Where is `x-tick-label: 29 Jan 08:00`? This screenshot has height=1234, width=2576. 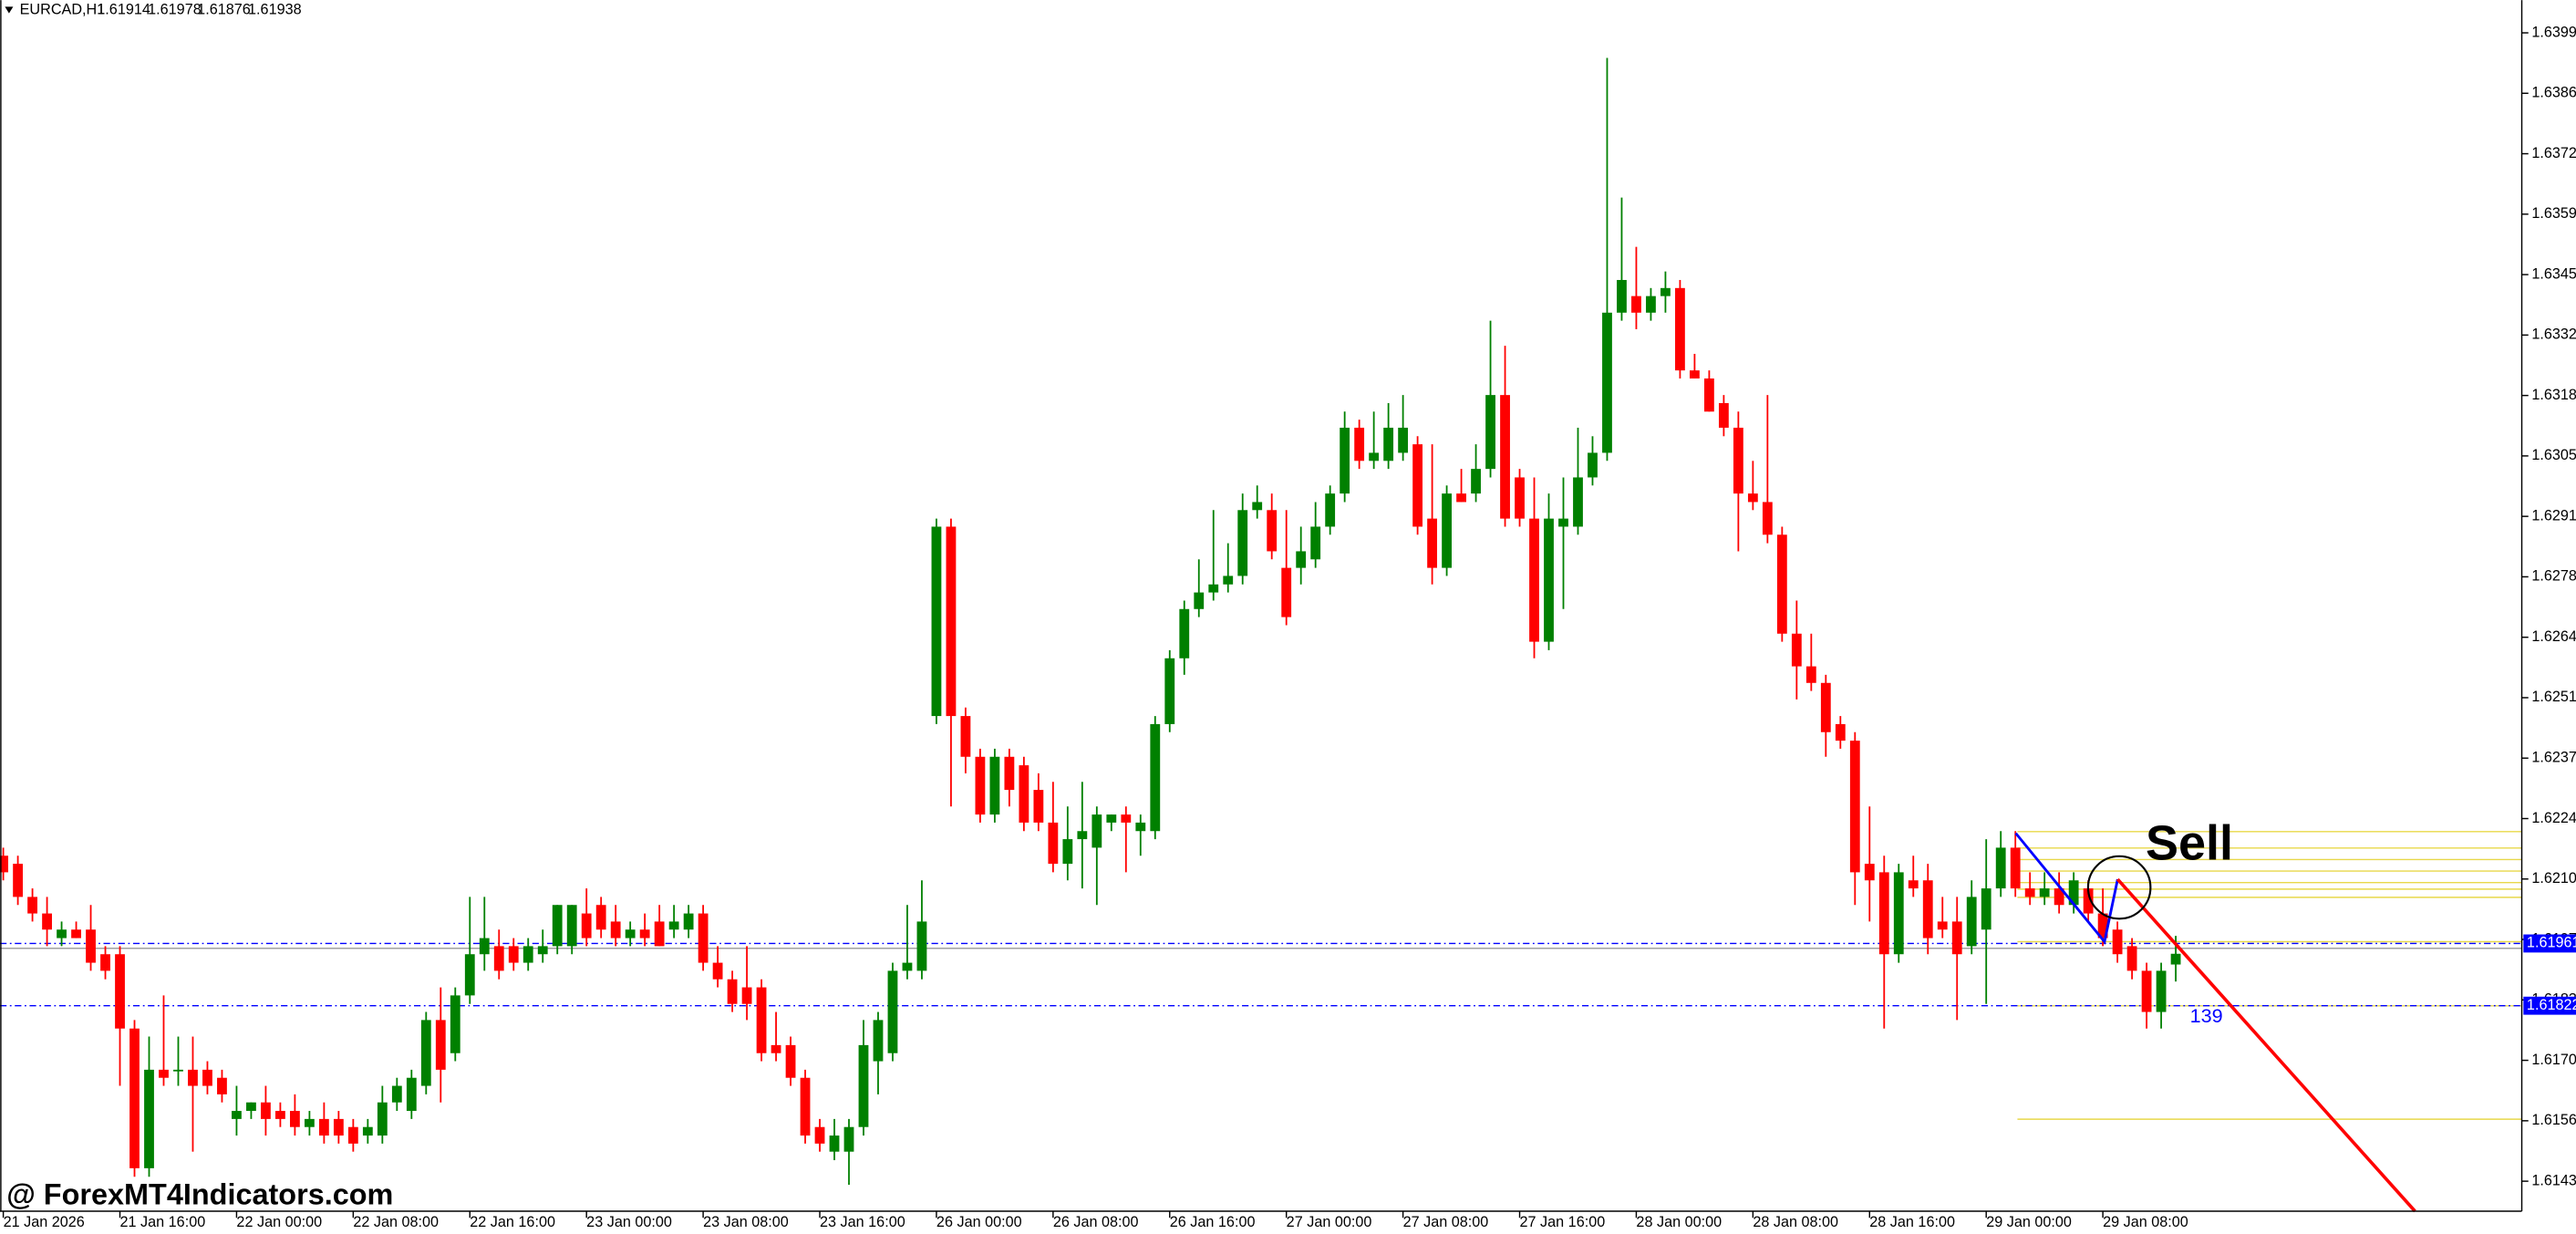 x-tick-label: 29 Jan 08:00 is located at coordinates (2145, 1221).